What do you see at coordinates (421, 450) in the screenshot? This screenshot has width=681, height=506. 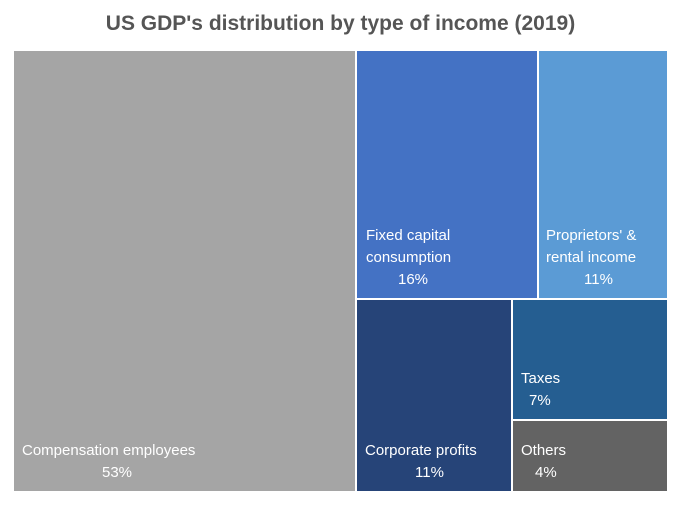 I see `tile-name: Corporate profits` at bounding box center [421, 450].